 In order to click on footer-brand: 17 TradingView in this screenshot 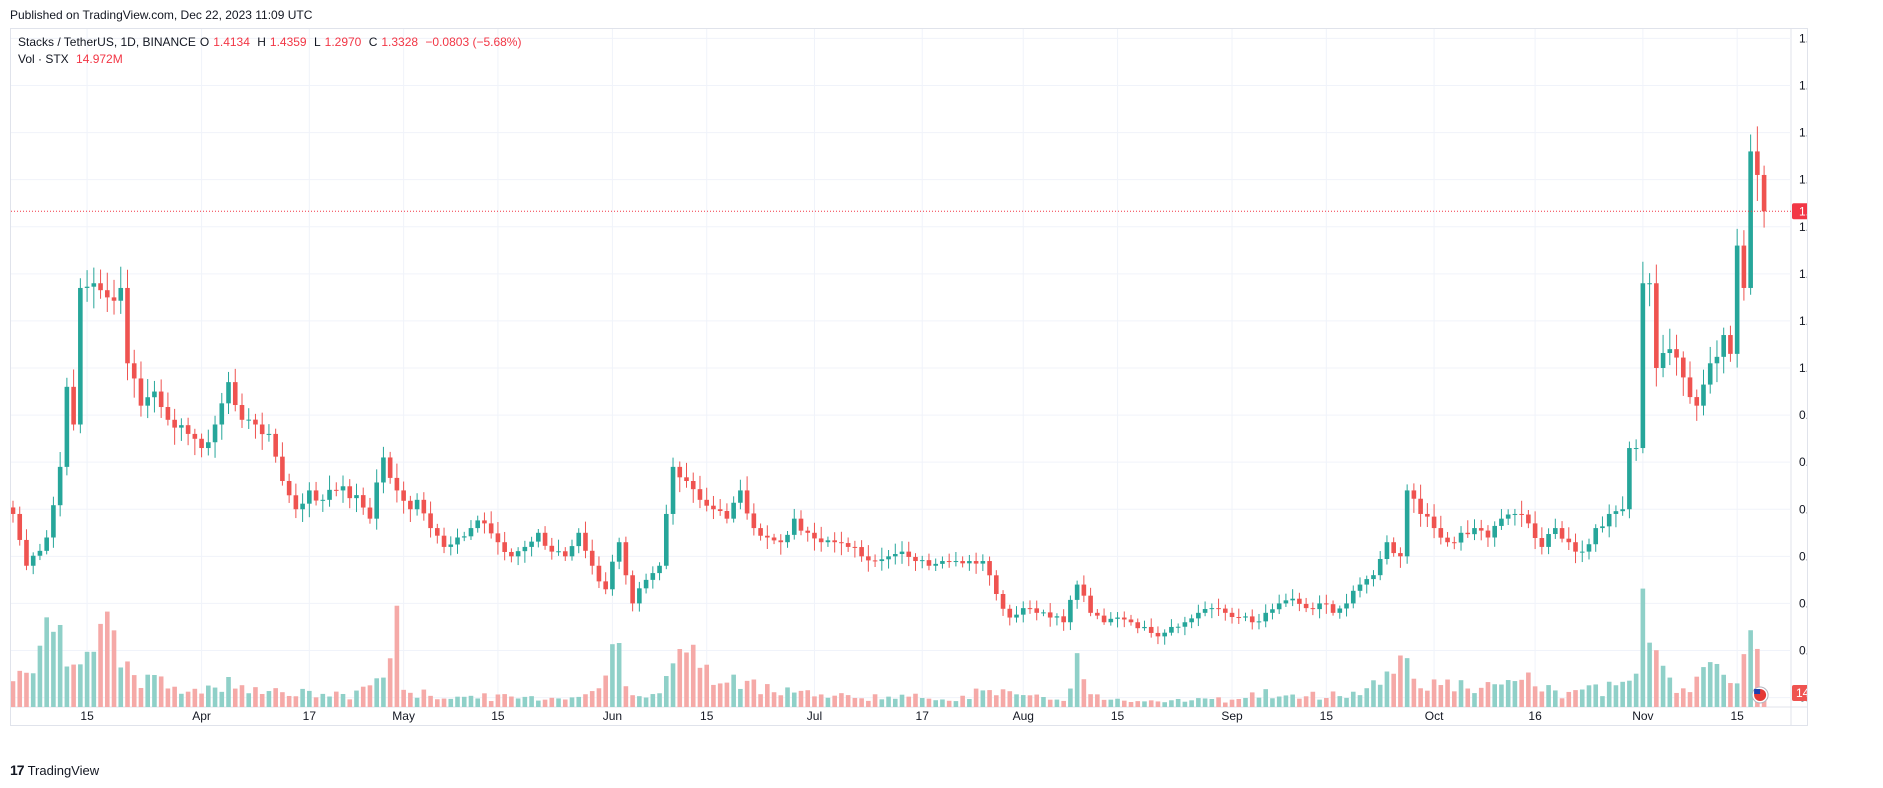, I will do `click(54, 770)`.